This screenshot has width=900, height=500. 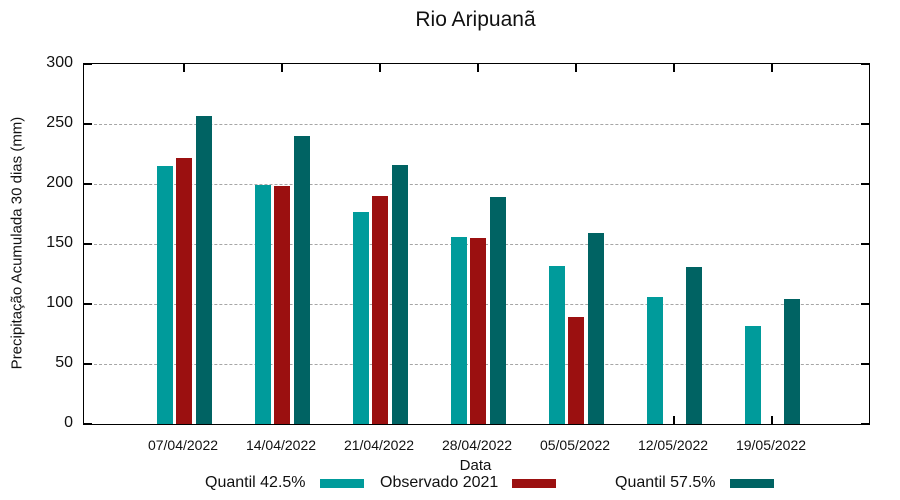 What do you see at coordinates (771, 445) in the screenshot?
I see `x-tick-label: 19/05/2022` at bounding box center [771, 445].